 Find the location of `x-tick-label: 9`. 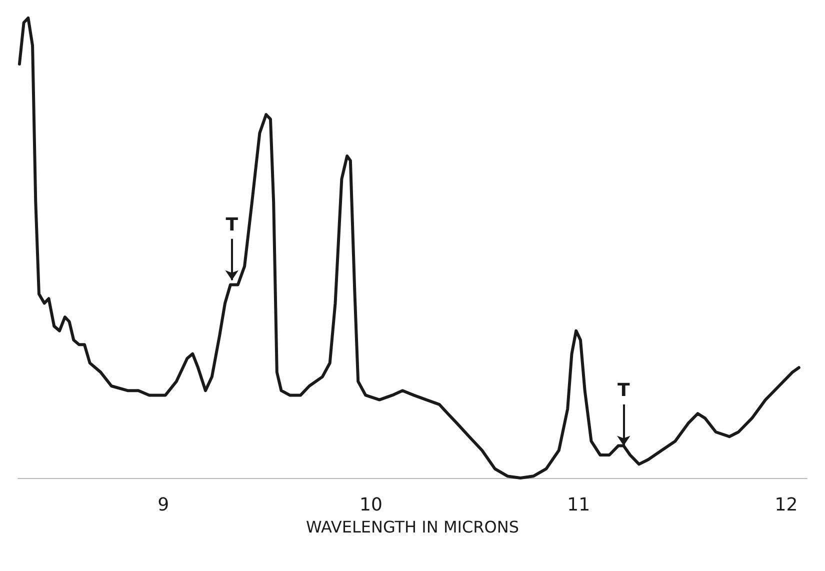

x-tick-label: 9 is located at coordinates (164, 505).